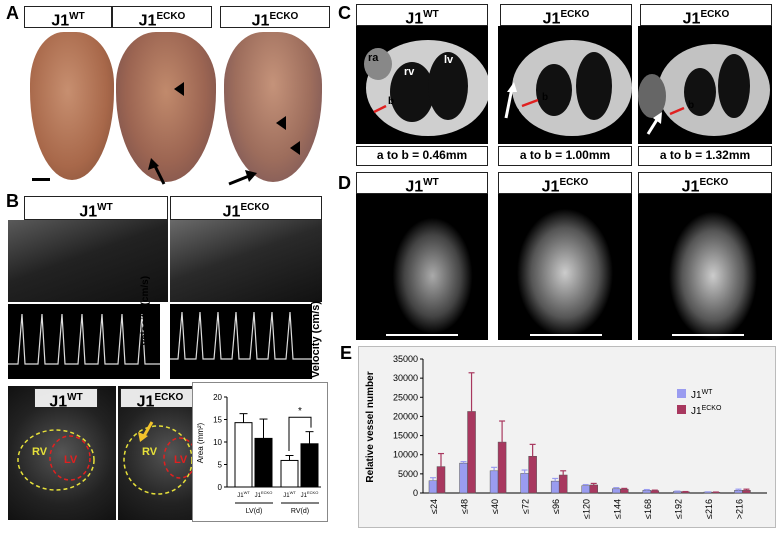 The height and width of the screenshot is (534, 777). What do you see at coordinates (574, 182) in the screenshot?
I see `d-header-ecko1-sup: ECKO` at bounding box center [574, 182].